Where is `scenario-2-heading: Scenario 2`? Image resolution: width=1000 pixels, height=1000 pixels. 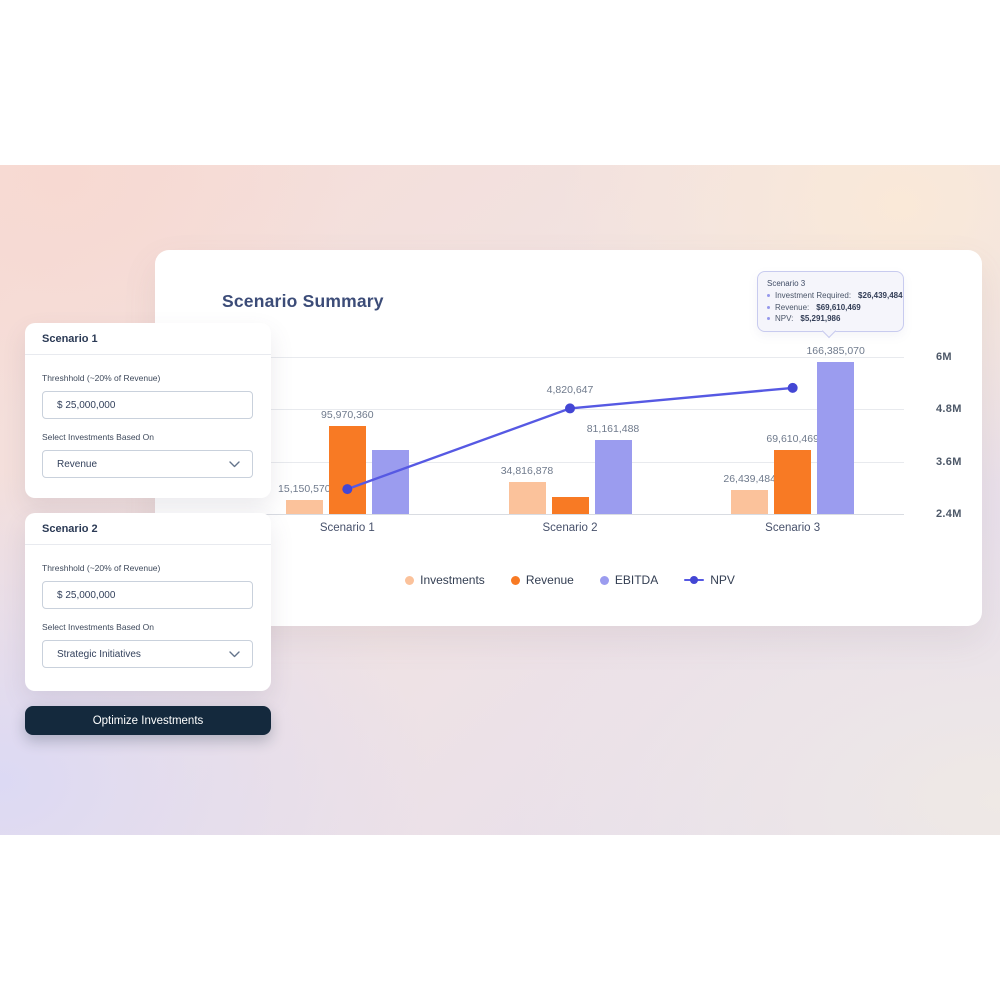 scenario-2-heading: Scenario 2 is located at coordinates (148, 529).